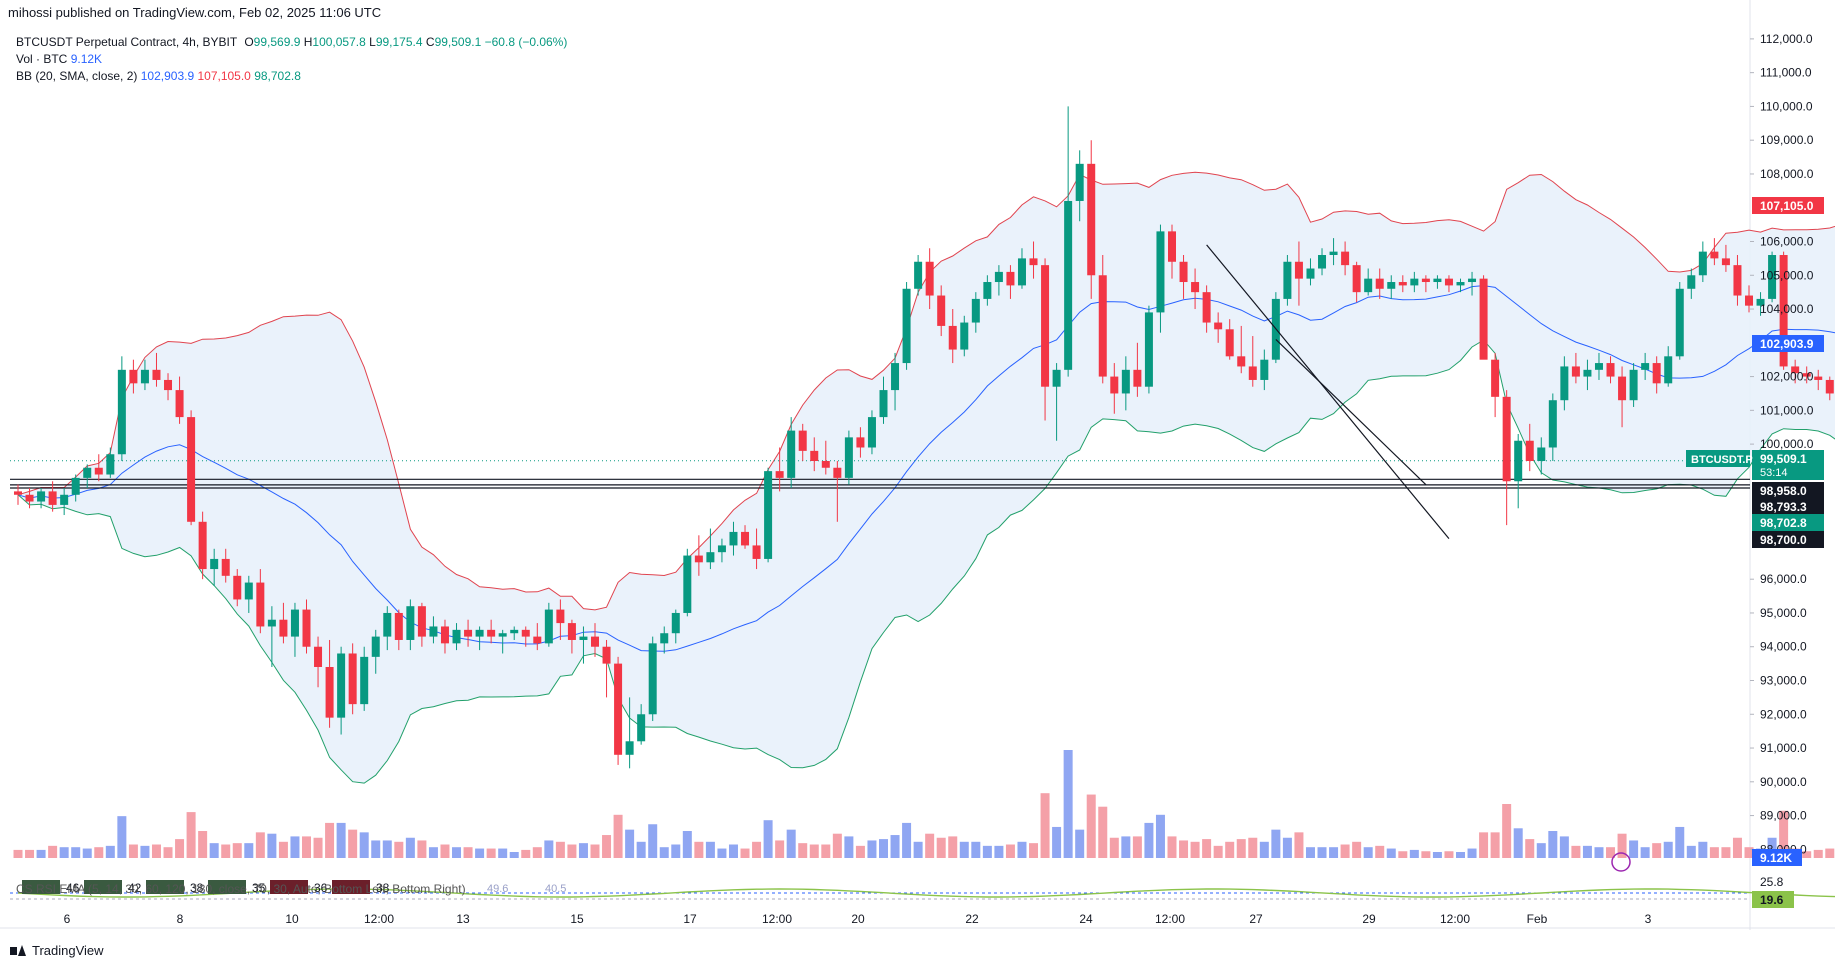 Image resolution: width=1835 pixels, height=969 pixels. Describe the element at coordinates (926, 893) in the screenshot. I see `rsi-line` at that location.